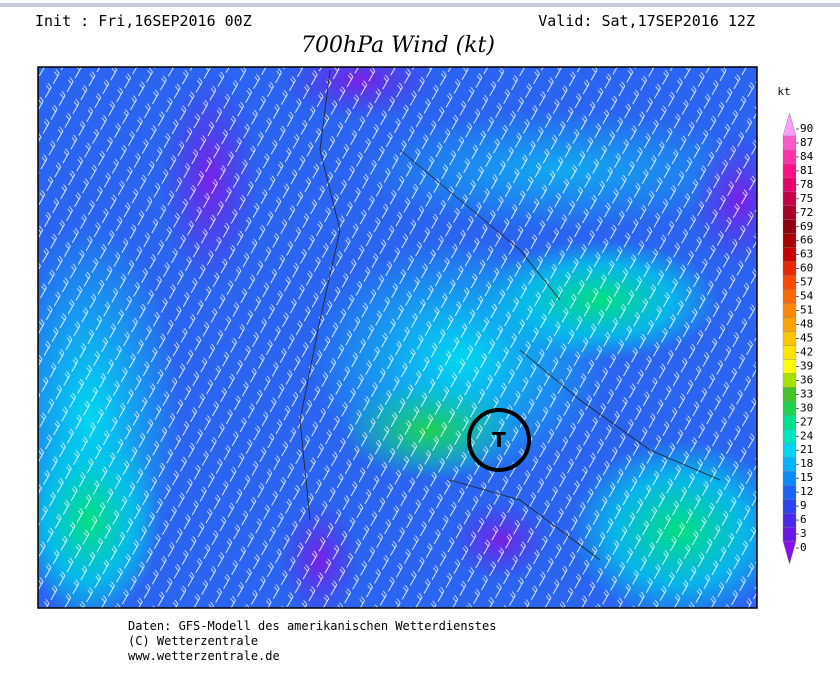 This screenshot has height=674, width=840. Describe the element at coordinates (806, 365) in the screenshot. I see `colorbar-label: 39` at that location.